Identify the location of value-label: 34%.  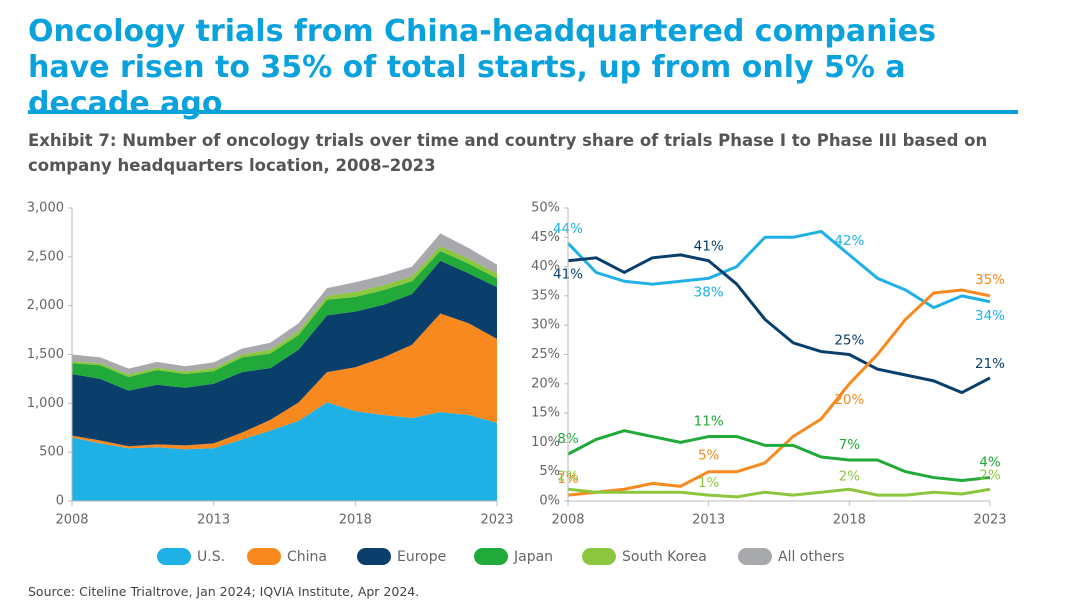
(990, 316).